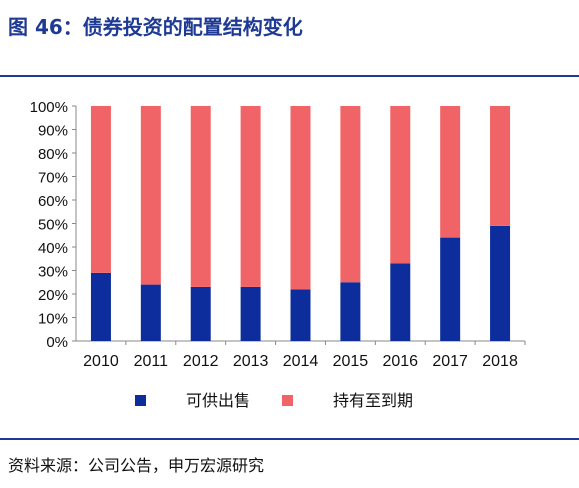 This screenshot has height=488, width=579. What do you see at coordinates (53, 131) in the screenshot?
I see `y-tick-label: 90%` at bounding box center [53, 131].